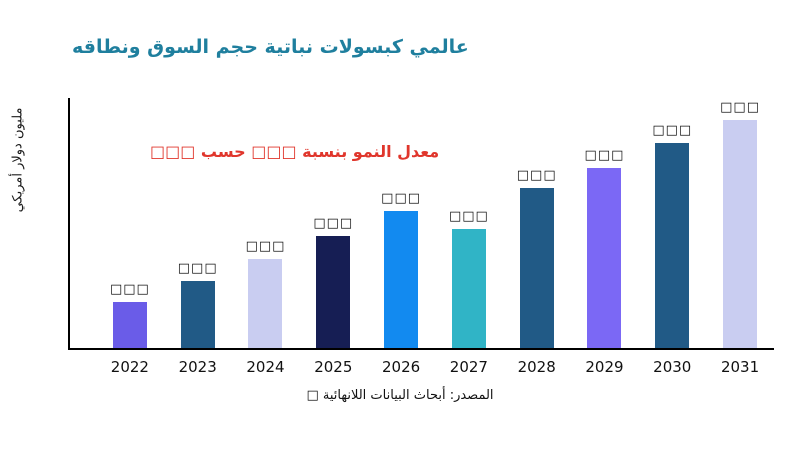 The image size is (800, 450). I want to click on bar-2028, so click(536, 268).